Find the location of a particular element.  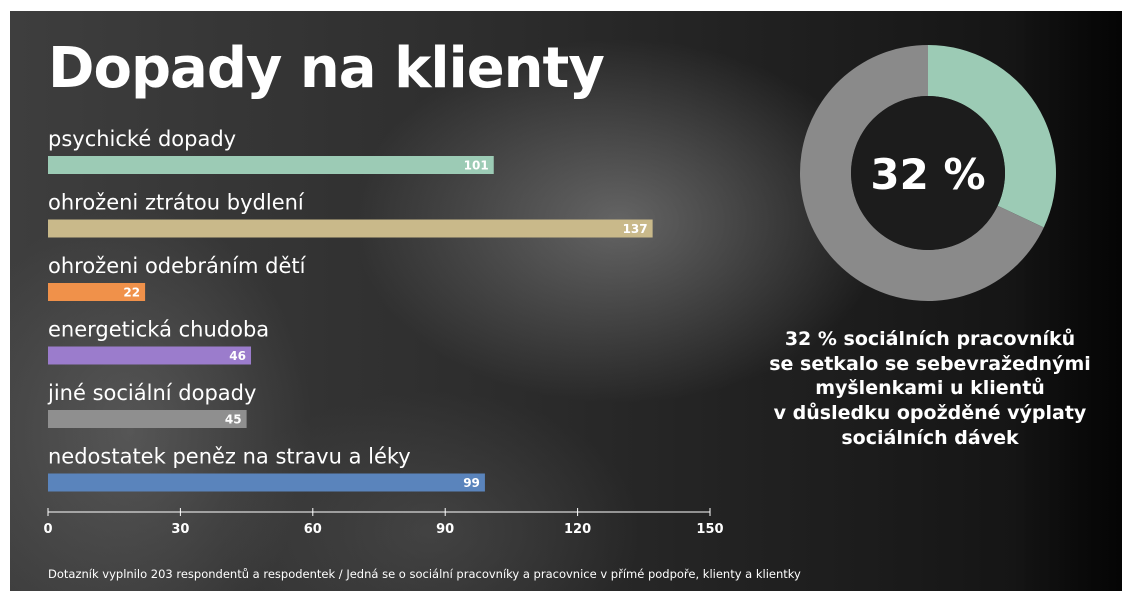

caption-line: se setkalo se sebevražednými is located at coordinates (930, 363).